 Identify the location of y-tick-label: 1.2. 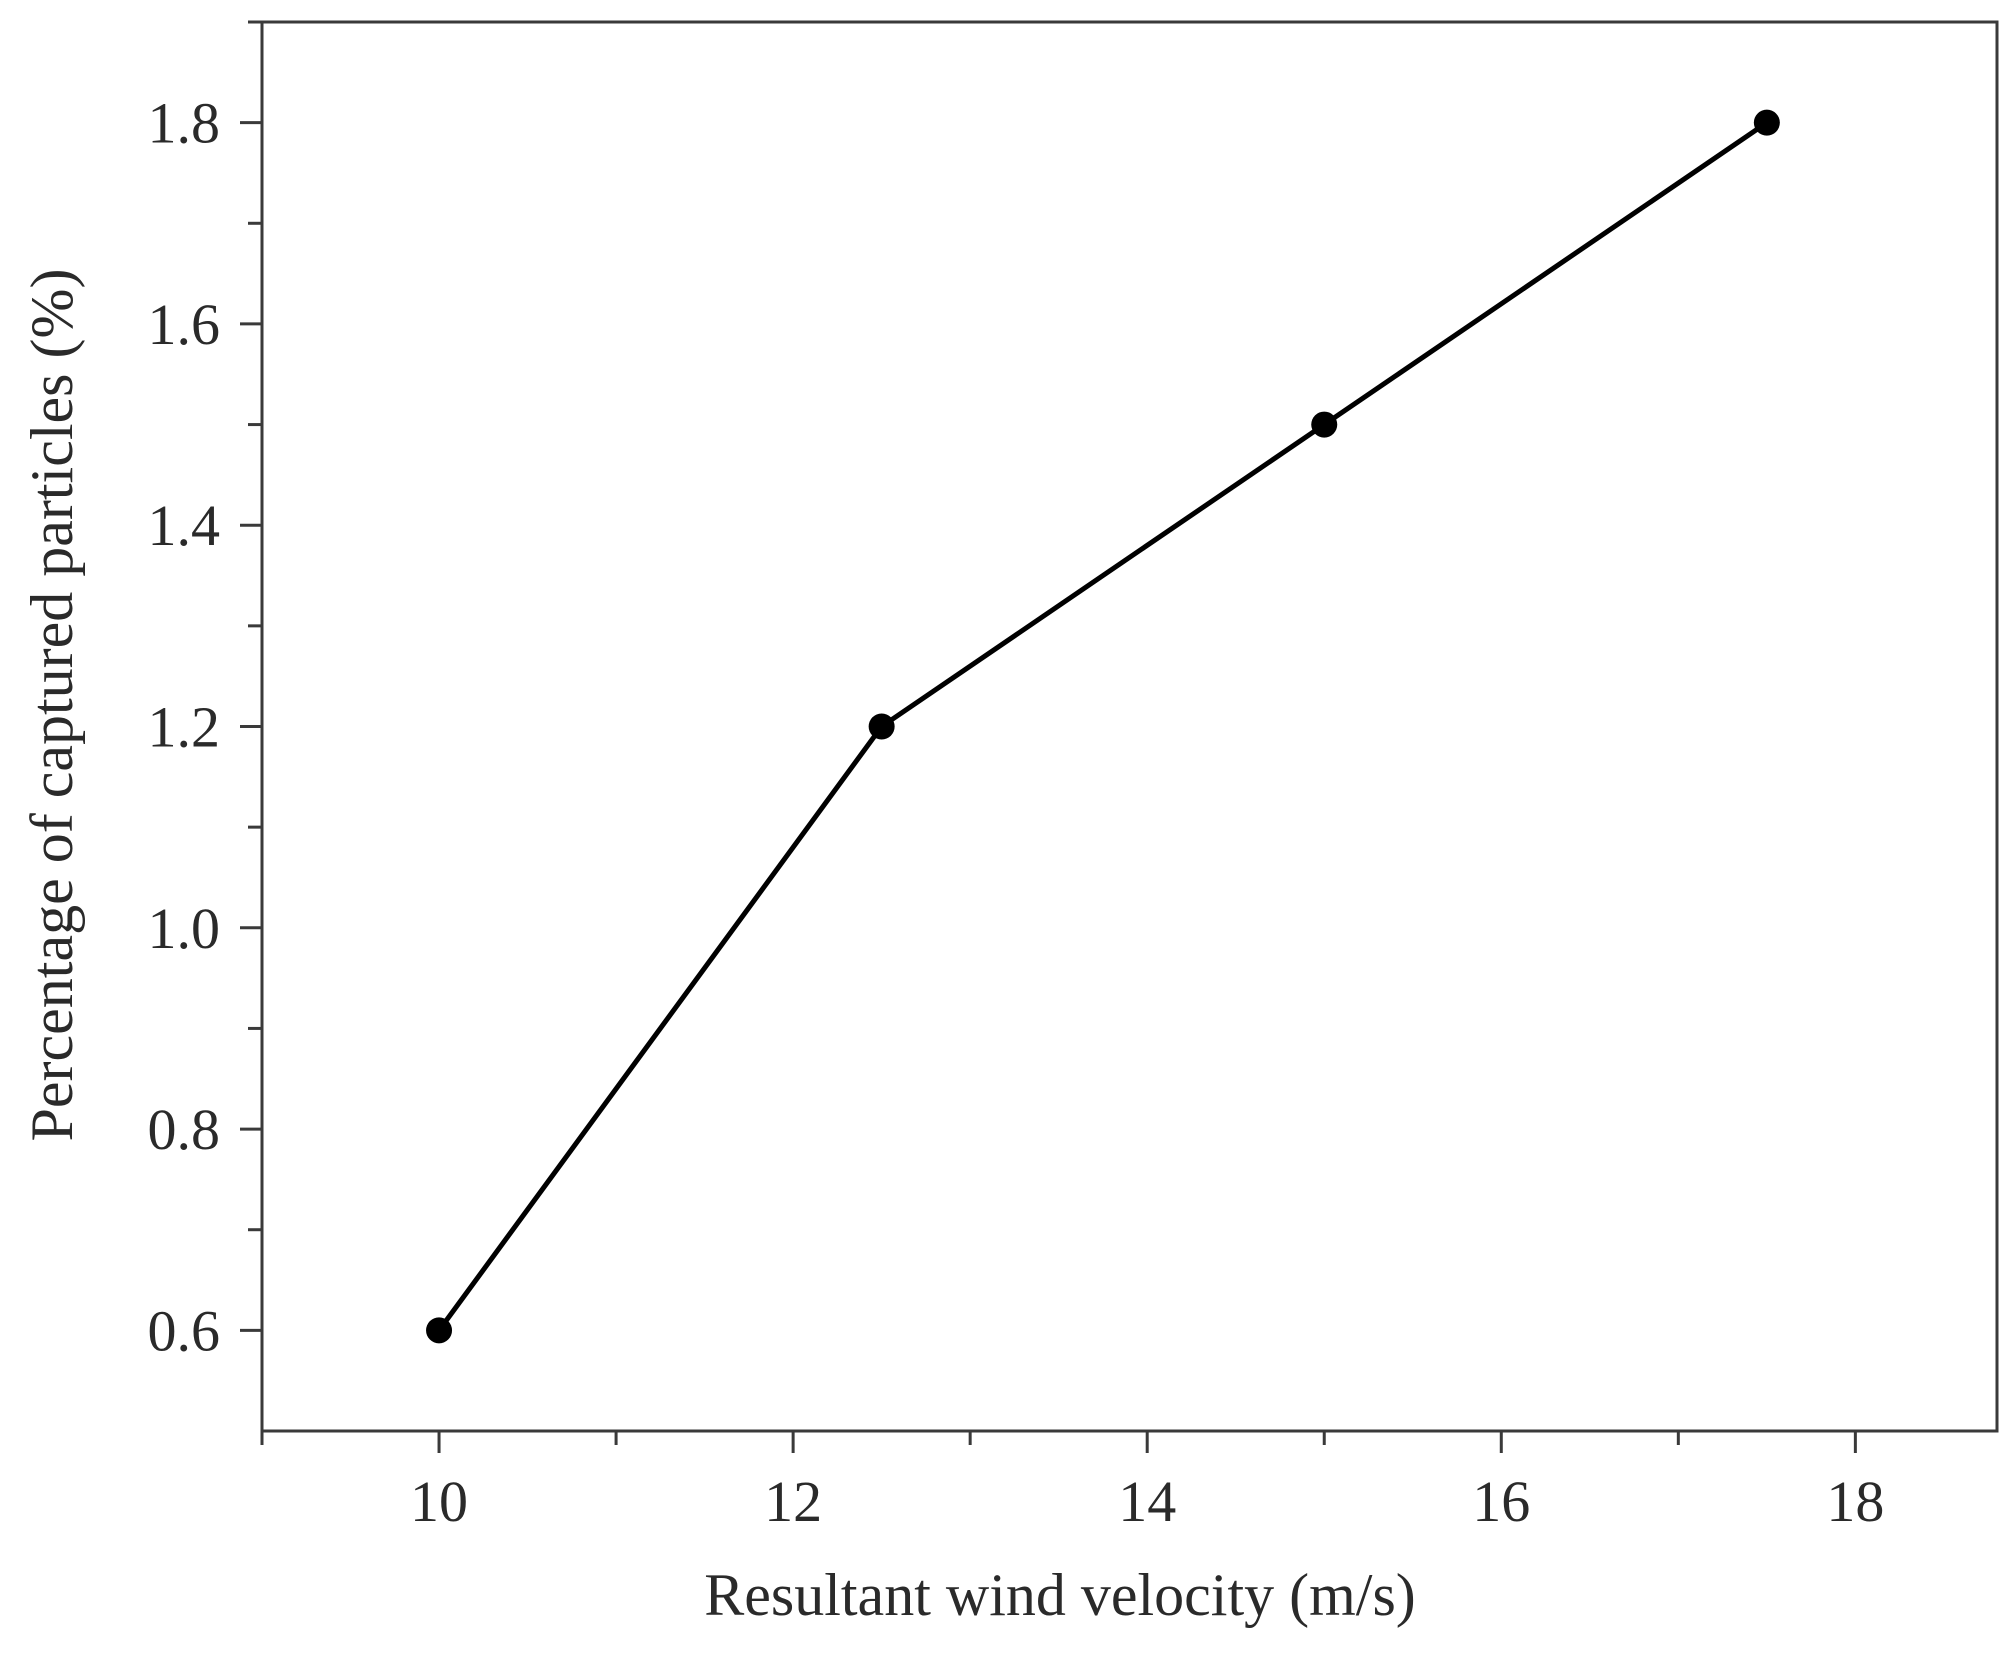
(184, 727).